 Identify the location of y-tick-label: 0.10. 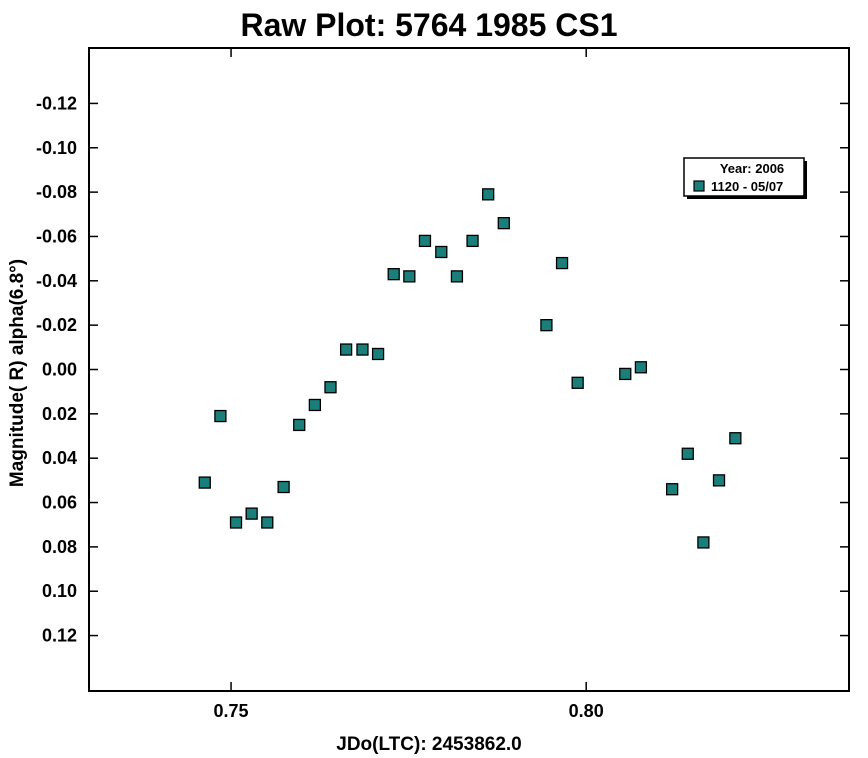
(59, 591).